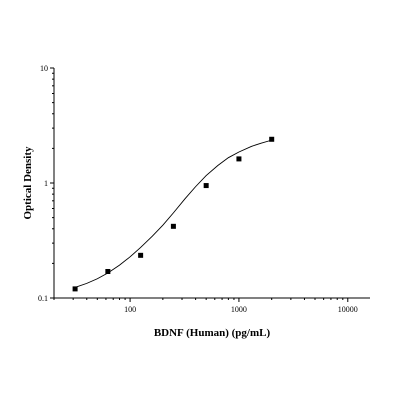  What do you see at coordinates (28, 183) in the screenshot?
I see `y-axis-title: Optical Density` at bounding box center [28, 183].